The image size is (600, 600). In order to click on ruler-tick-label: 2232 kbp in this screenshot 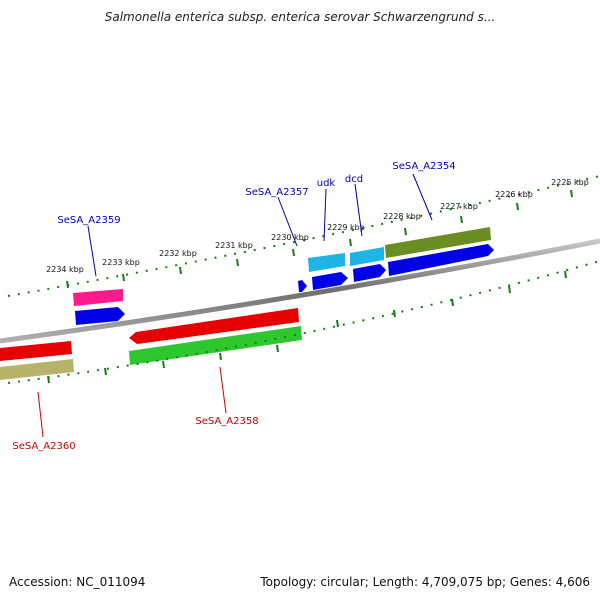, I will do `click(178, 253)`.